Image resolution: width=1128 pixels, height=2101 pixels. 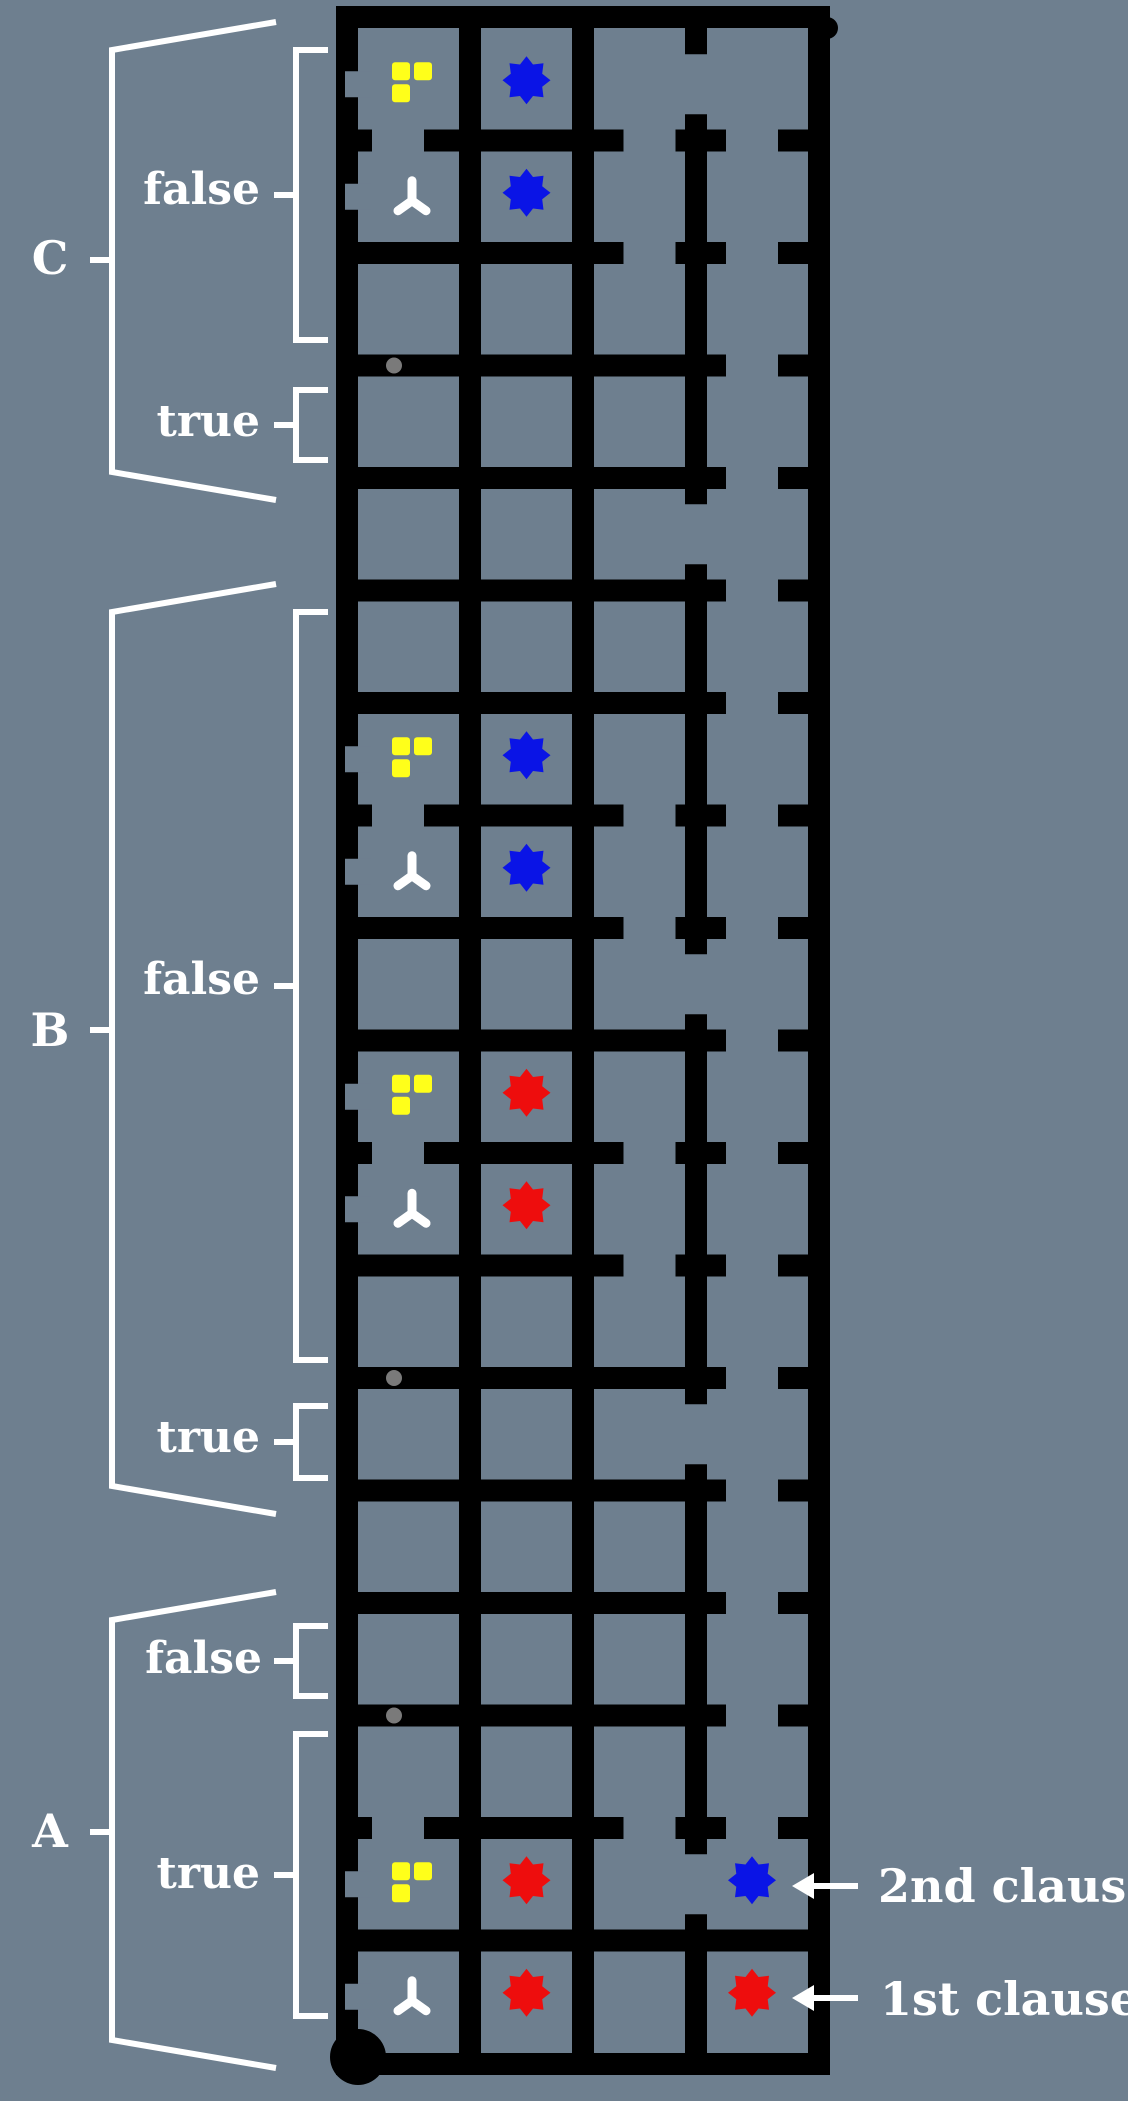 What do you see at coordinates (301, 1661) in the screenshot?
I see `group-a-false-bracket` at bounding box center [301, 1661].